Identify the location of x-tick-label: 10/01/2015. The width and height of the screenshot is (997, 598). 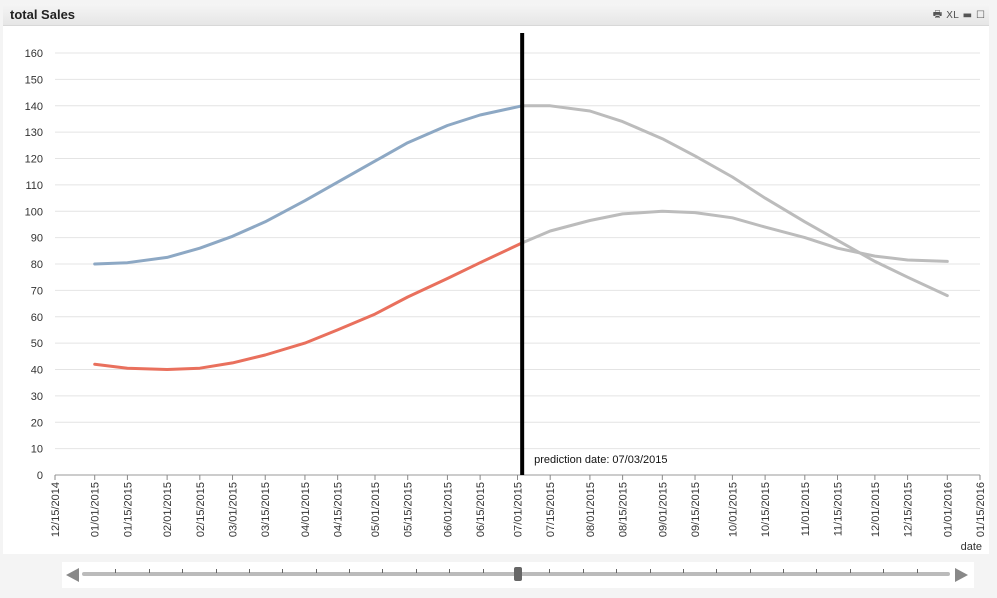
(733, 509).